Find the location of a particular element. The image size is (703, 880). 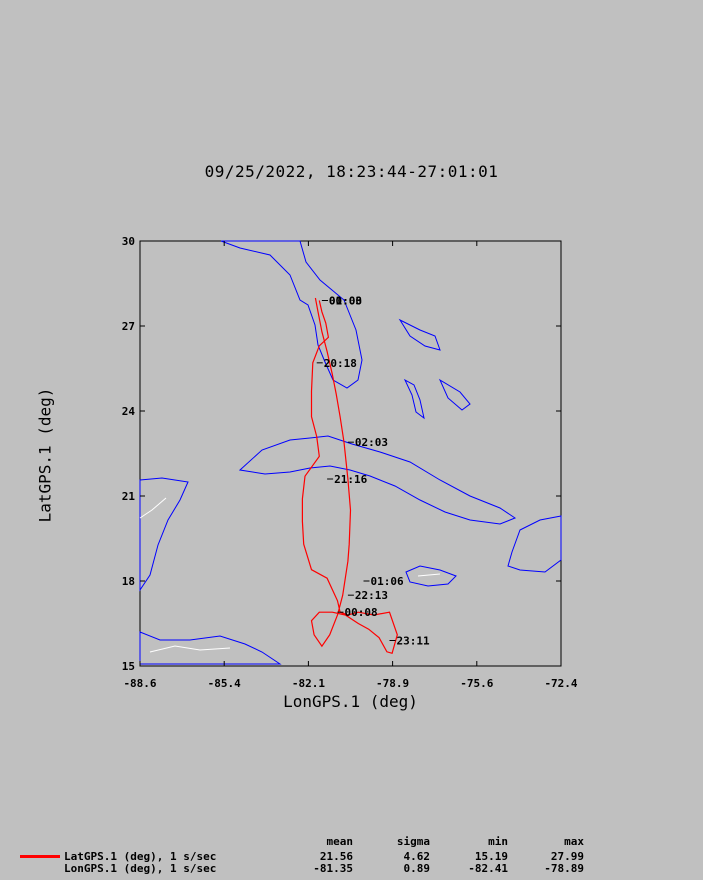

y-tick-label: 21 is located at coordinates (129, 496).